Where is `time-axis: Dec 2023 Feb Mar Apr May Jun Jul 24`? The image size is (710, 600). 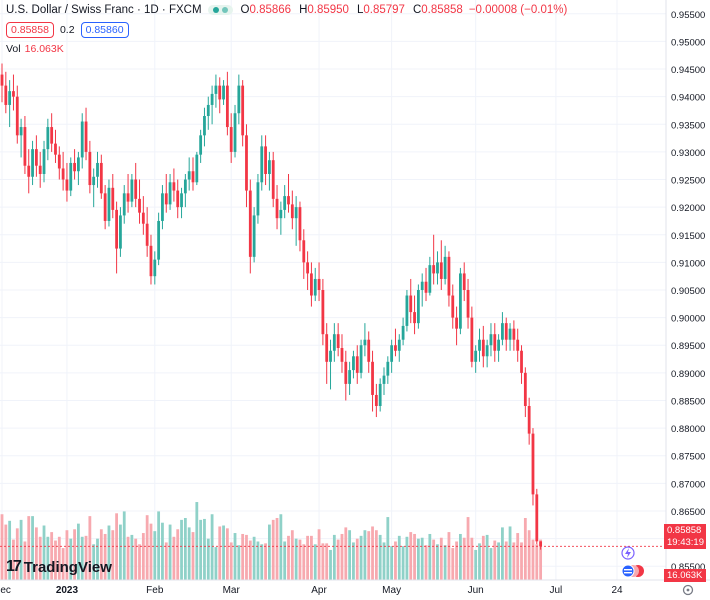 time-axis: Dec 2023 Feb Mar Apr May Jun Jul 24 is located at coordinates (311, 590).